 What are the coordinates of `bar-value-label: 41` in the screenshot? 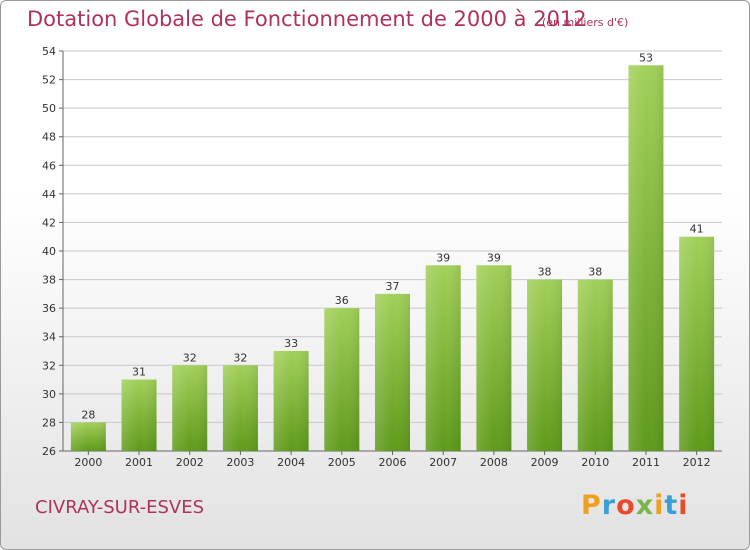 It's located at (697, 229).